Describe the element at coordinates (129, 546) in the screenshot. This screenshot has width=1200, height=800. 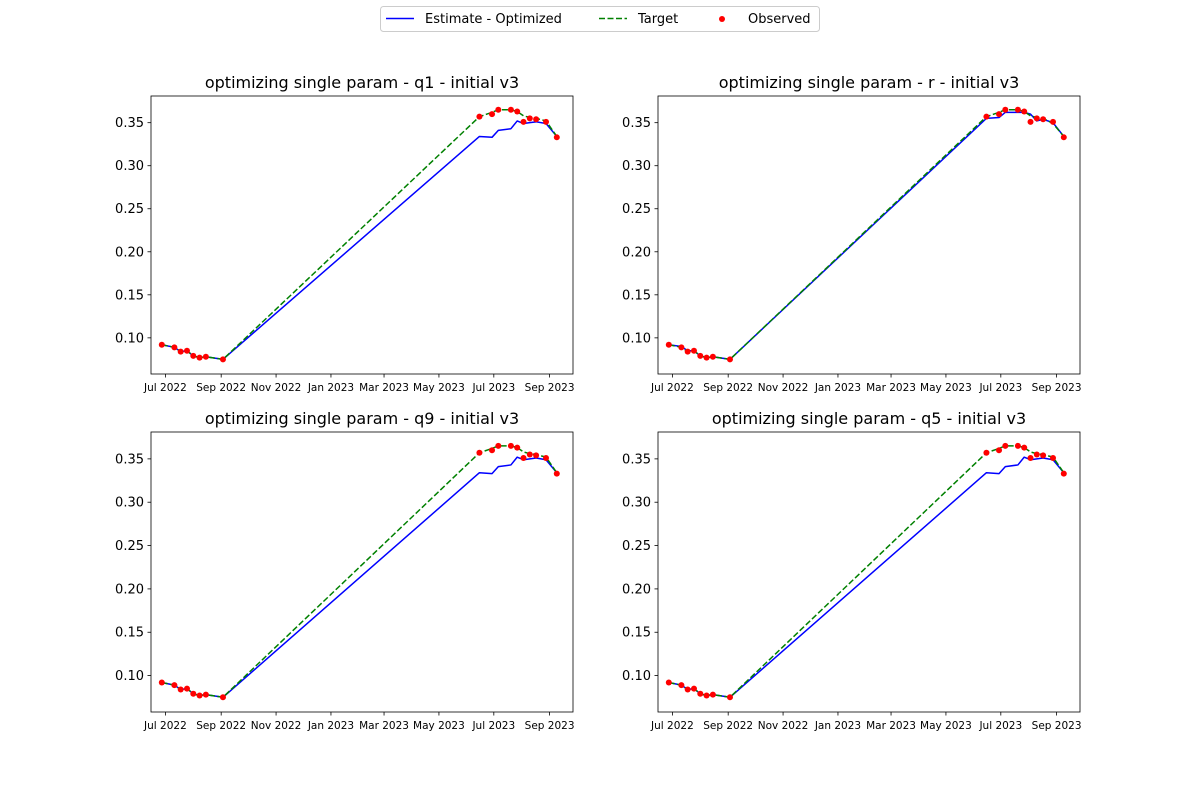
I see `y-tick-label-q9: 0.25` at that location.